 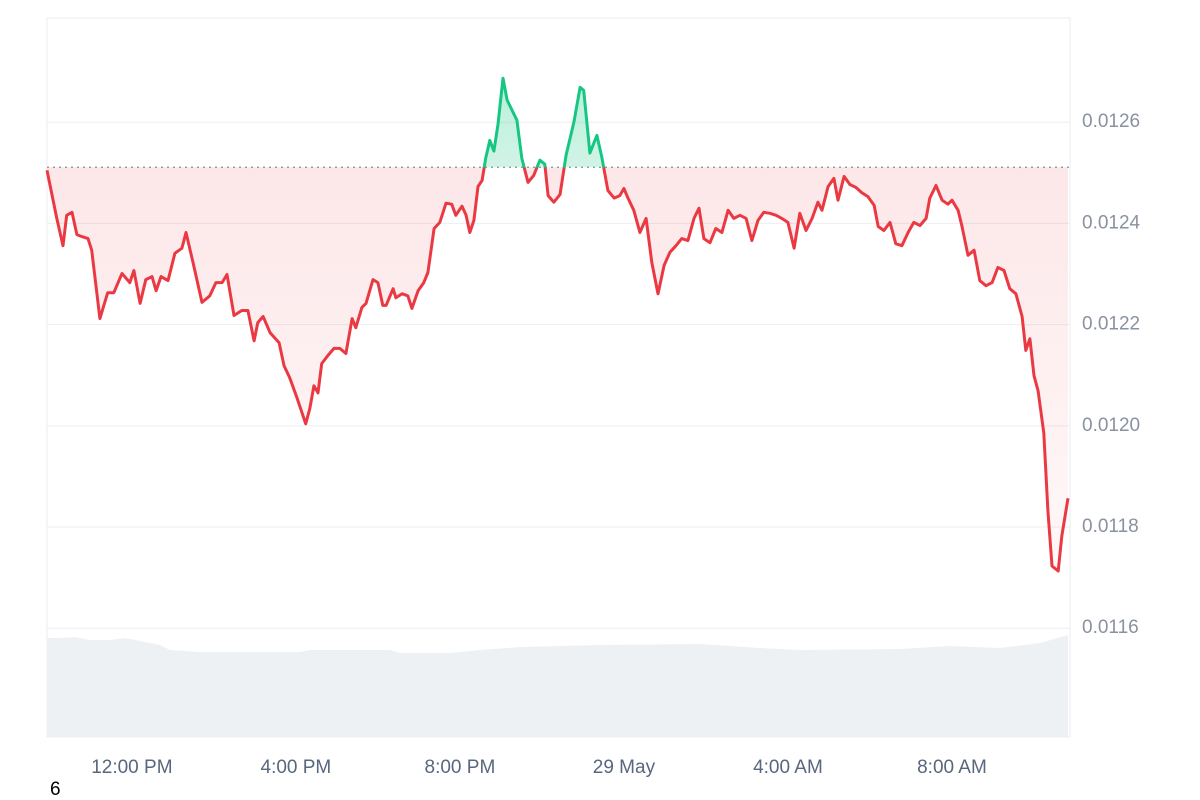 I want to click on x-tick-label: 29 May, so click(x=624, y=767).